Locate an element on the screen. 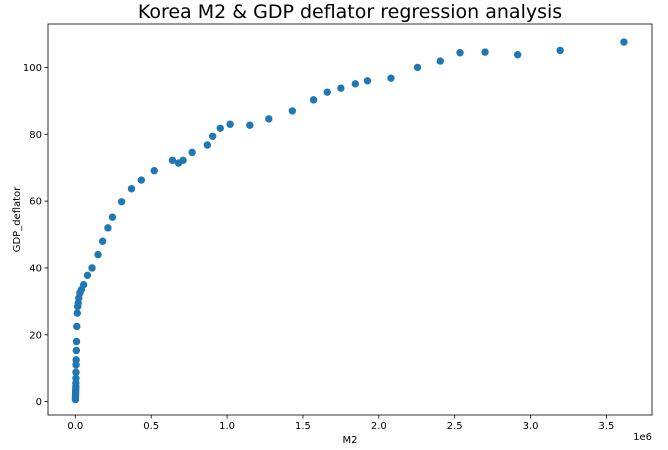 The width and height of the screenshot is (668, 450). x-tick-label: 1.0 is located at coordinates (227, 426).